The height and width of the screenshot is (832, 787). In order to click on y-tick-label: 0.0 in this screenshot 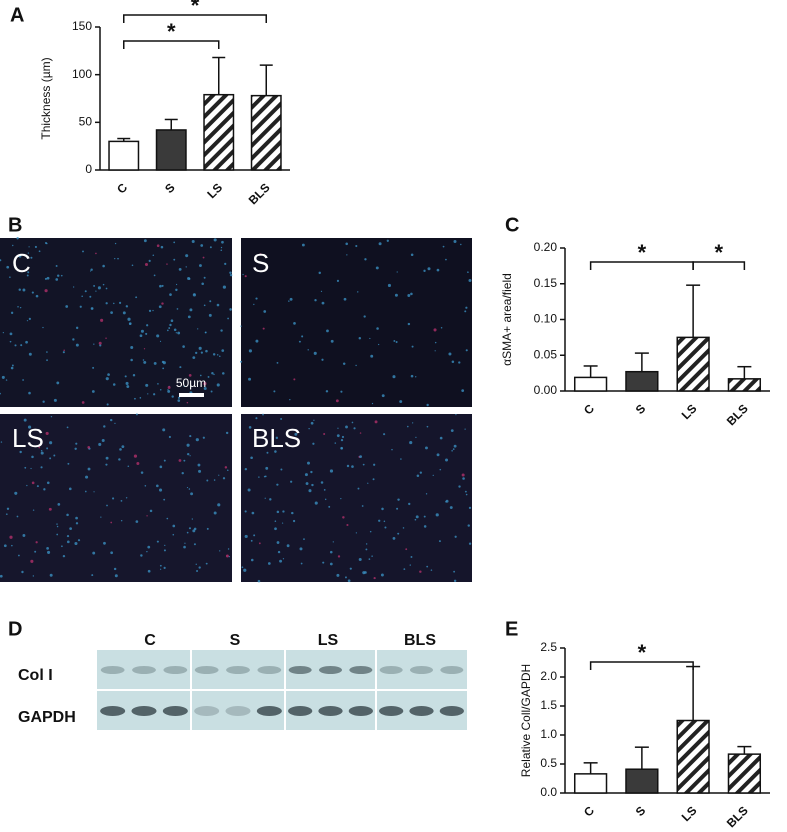, I will do `click(548, 792)`.